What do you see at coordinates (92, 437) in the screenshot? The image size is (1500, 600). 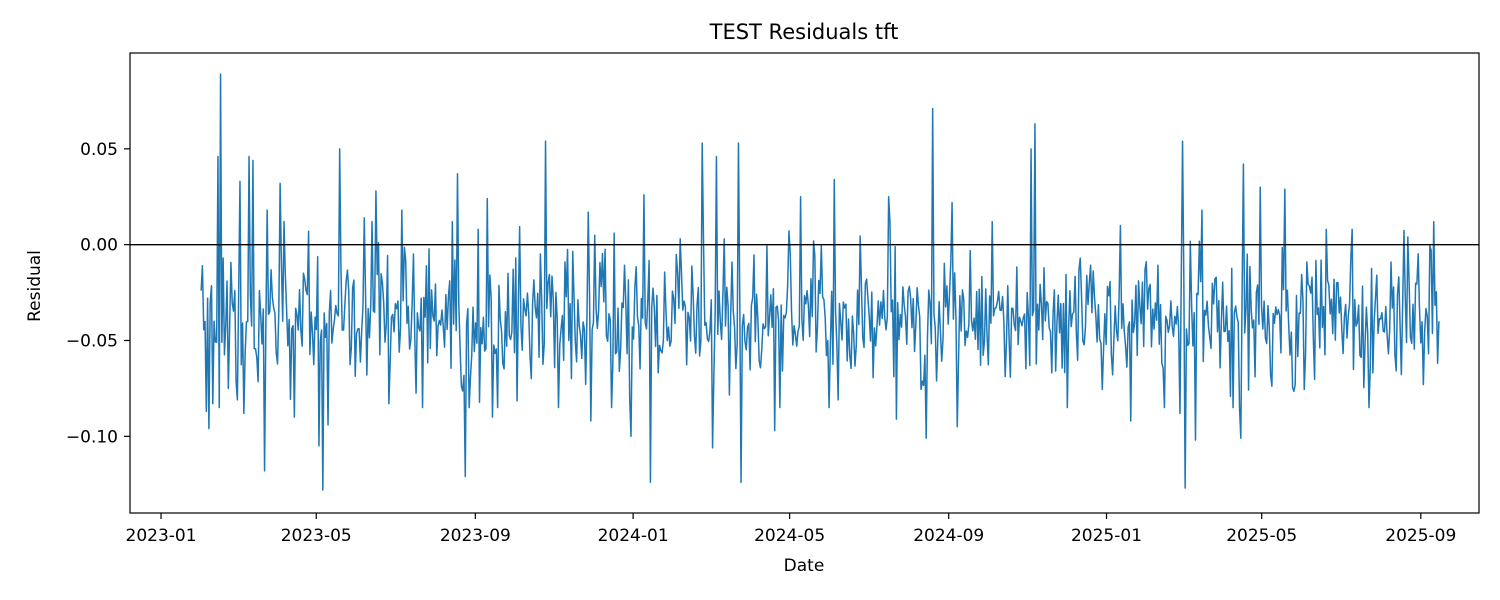 I see `y-tick-label: −0.10` at bounding box center [92, 437].